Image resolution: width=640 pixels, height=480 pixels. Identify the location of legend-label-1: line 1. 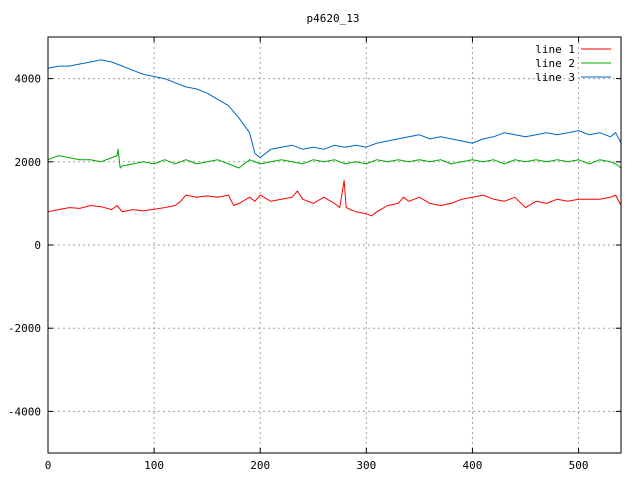
(555, 49).